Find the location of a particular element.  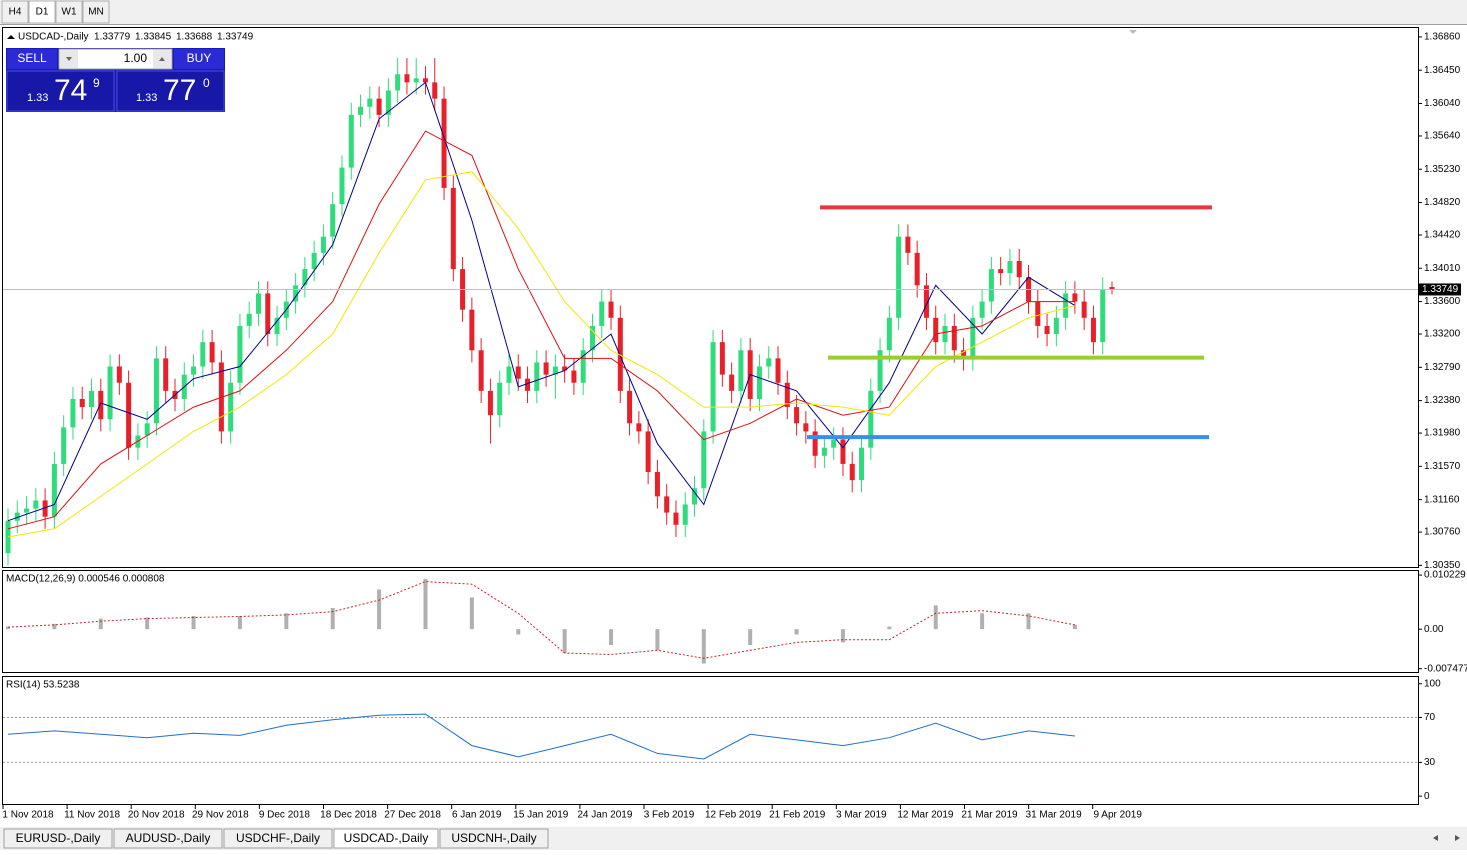

sell-price-box is located at coordinates (60, 91).